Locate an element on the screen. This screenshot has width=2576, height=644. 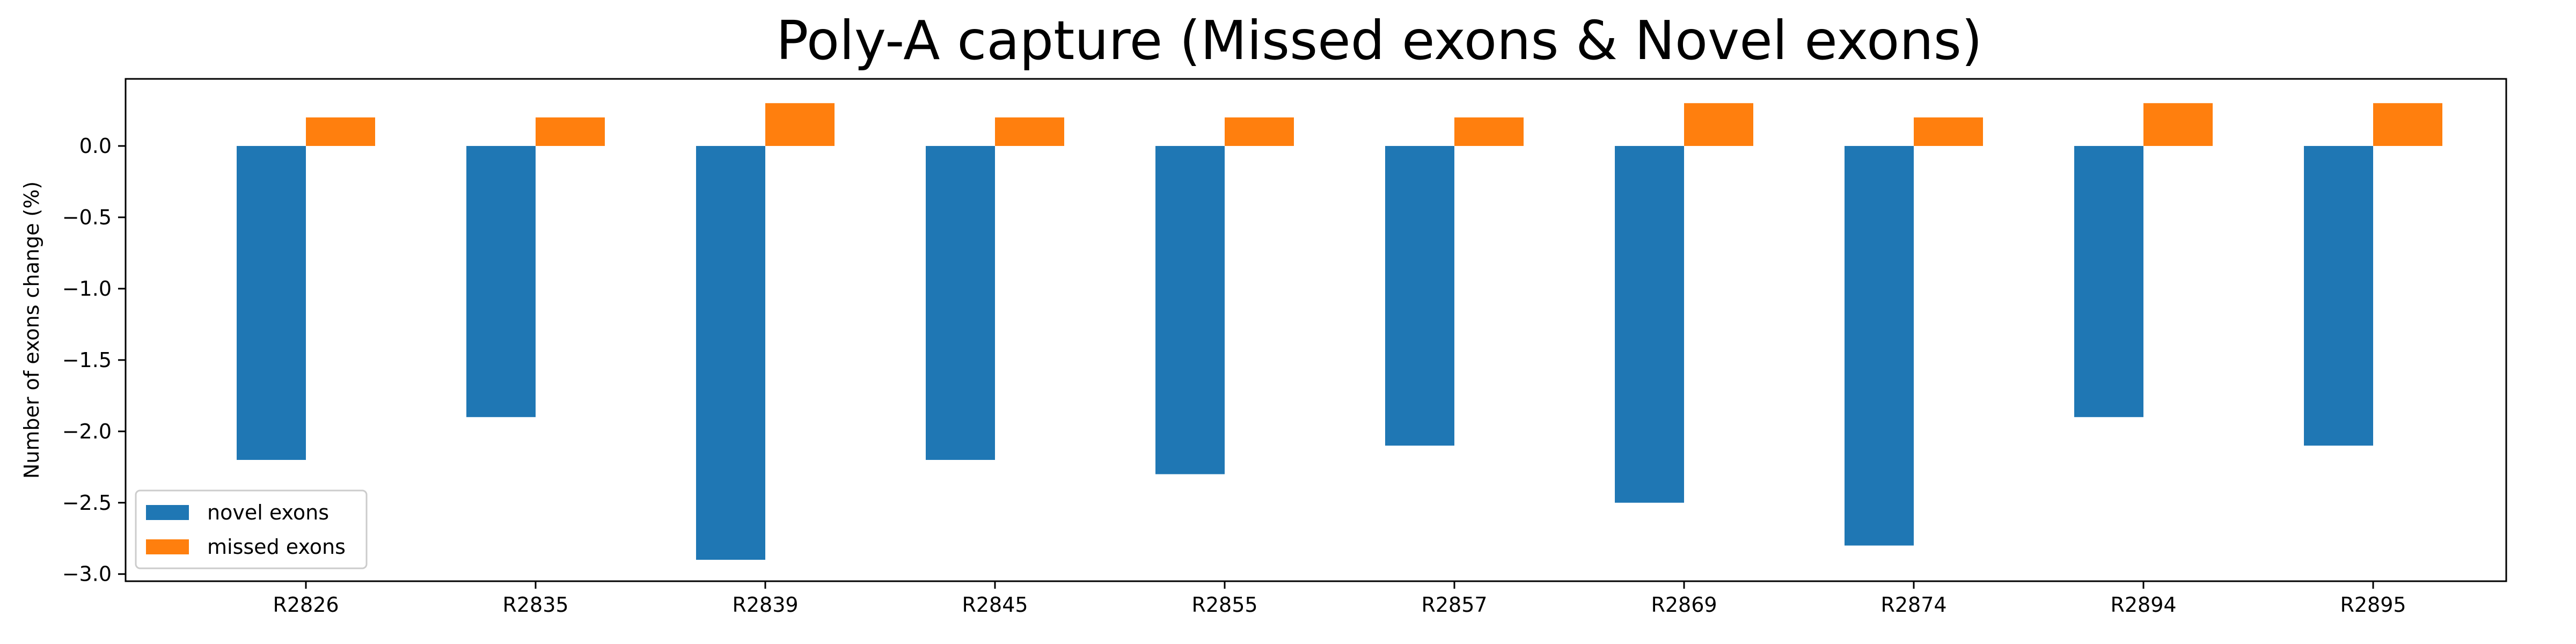
y-tick-label: −3.0 is located at coordinates (87, 574).